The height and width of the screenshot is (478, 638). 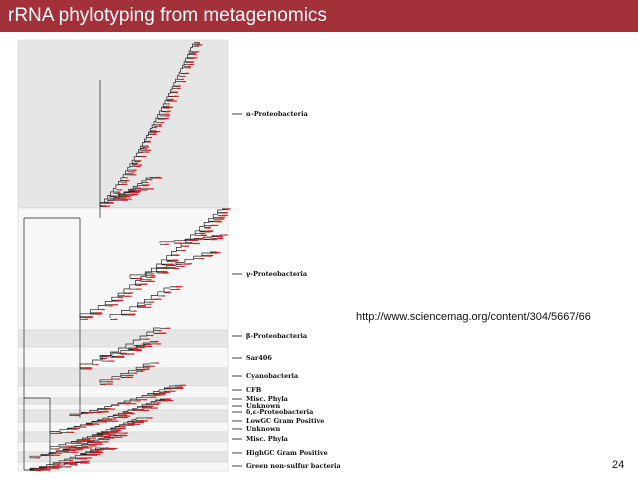 I want to click on clade-label: Cyanobacteria, so click(x=272, y=376).